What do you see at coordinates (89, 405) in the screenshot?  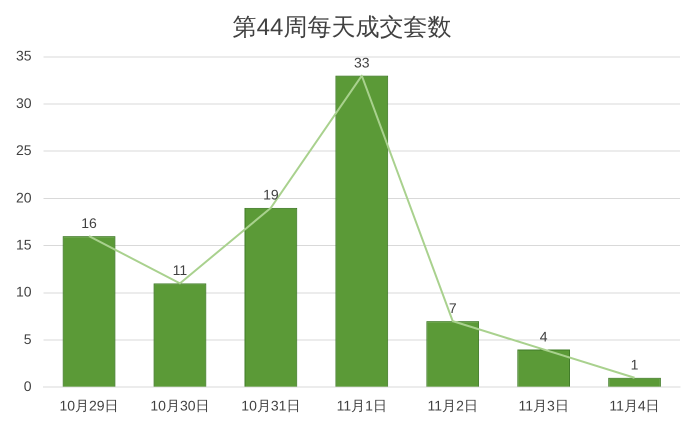 I see `x-tick-label: 10月29日` at bounding box center [89, 405].